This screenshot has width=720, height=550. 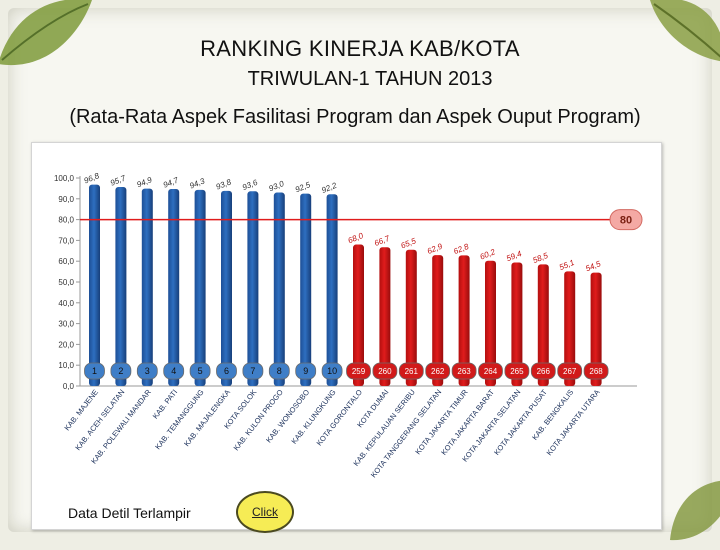 I want to click on bar-value-label: 96,8, so click(x=92, y=178).